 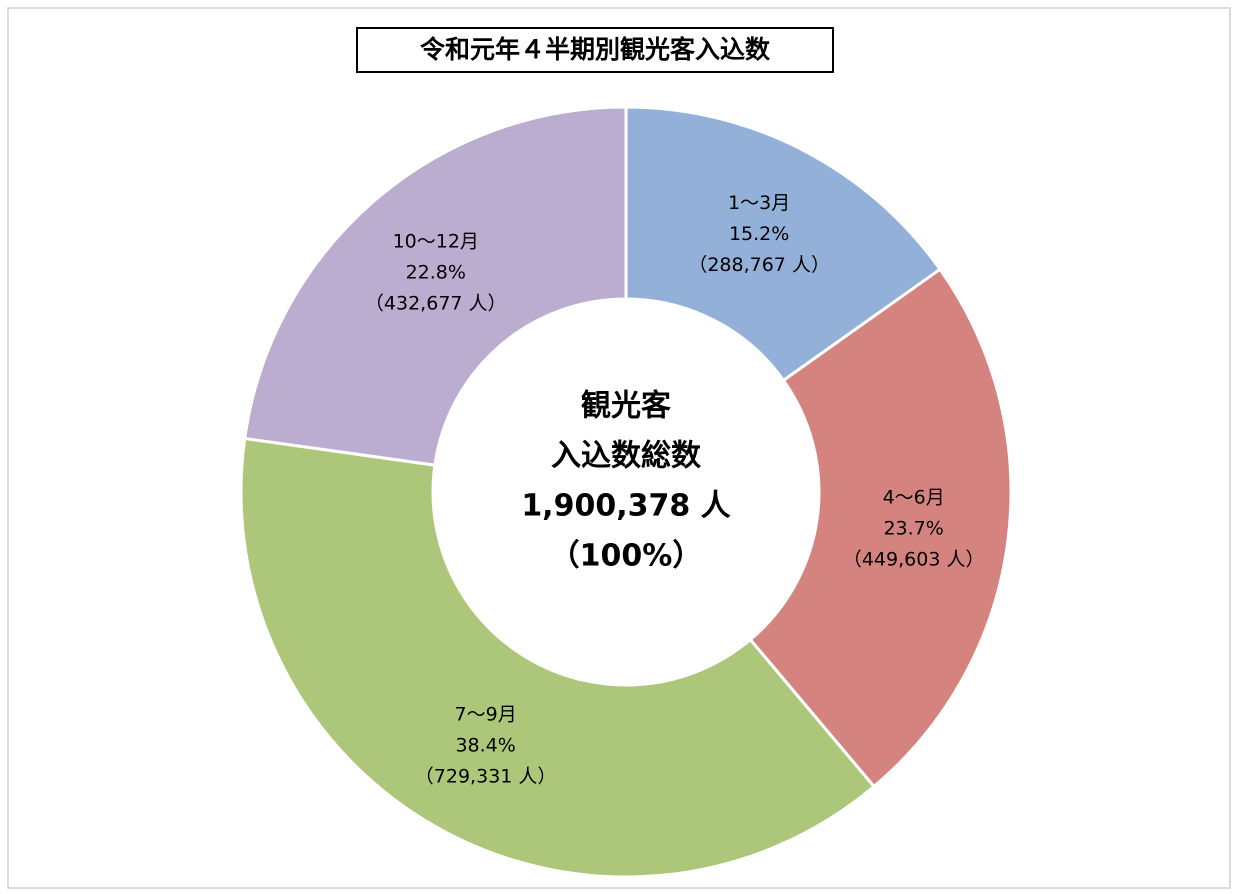 What do you see at coordinates (914, 559) in the screenshot?
I see `slice-count: （449,603 人）` at bounding box center [914, 559].